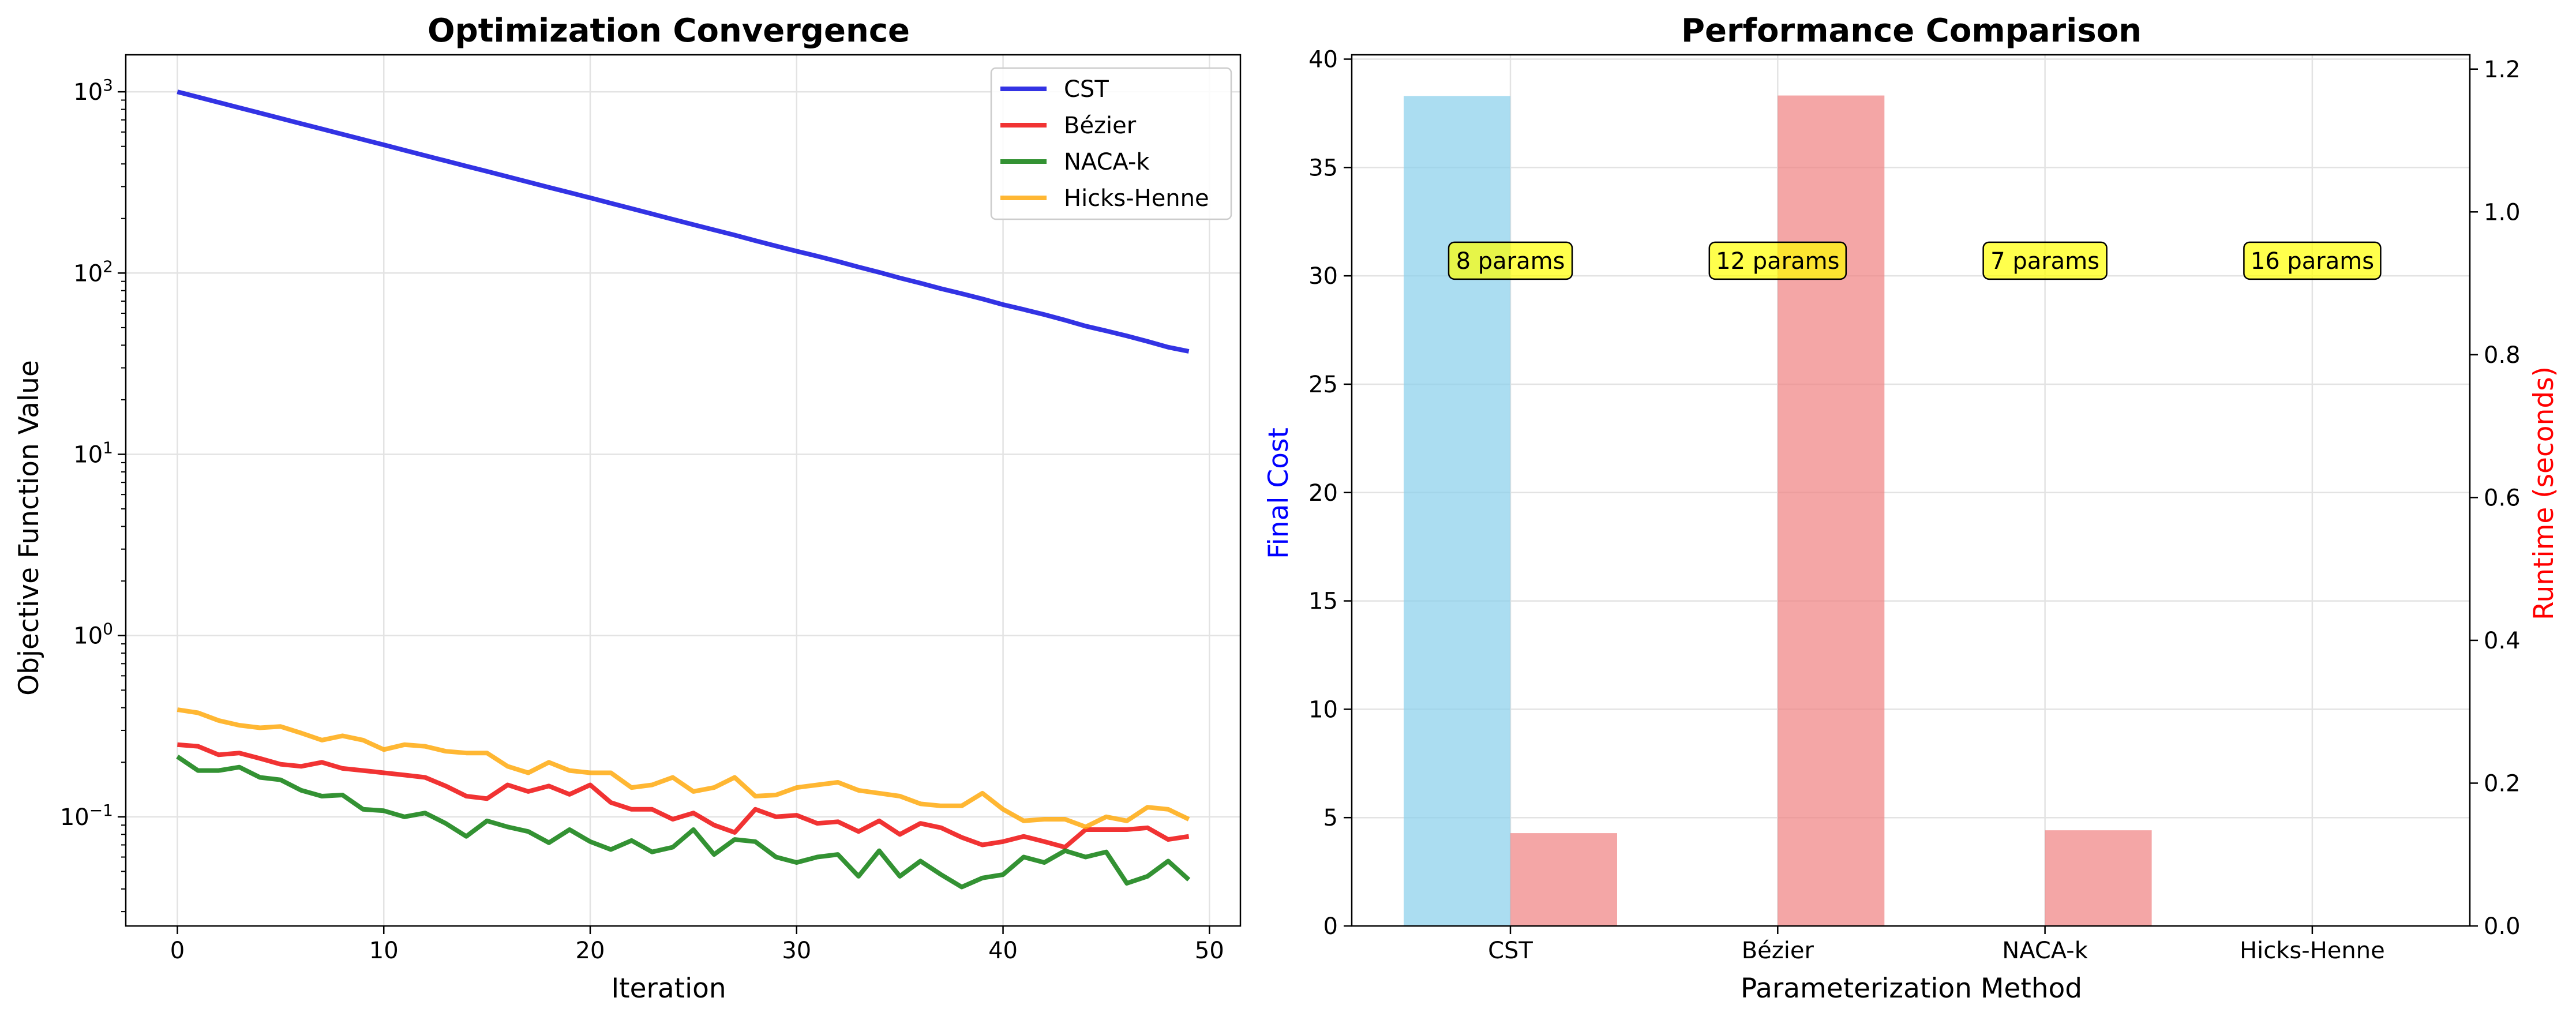 The width and height of the screenshot is (2576, 1020). I want to click on right-chart-title: Performance Comparison, so click(1911, 31).